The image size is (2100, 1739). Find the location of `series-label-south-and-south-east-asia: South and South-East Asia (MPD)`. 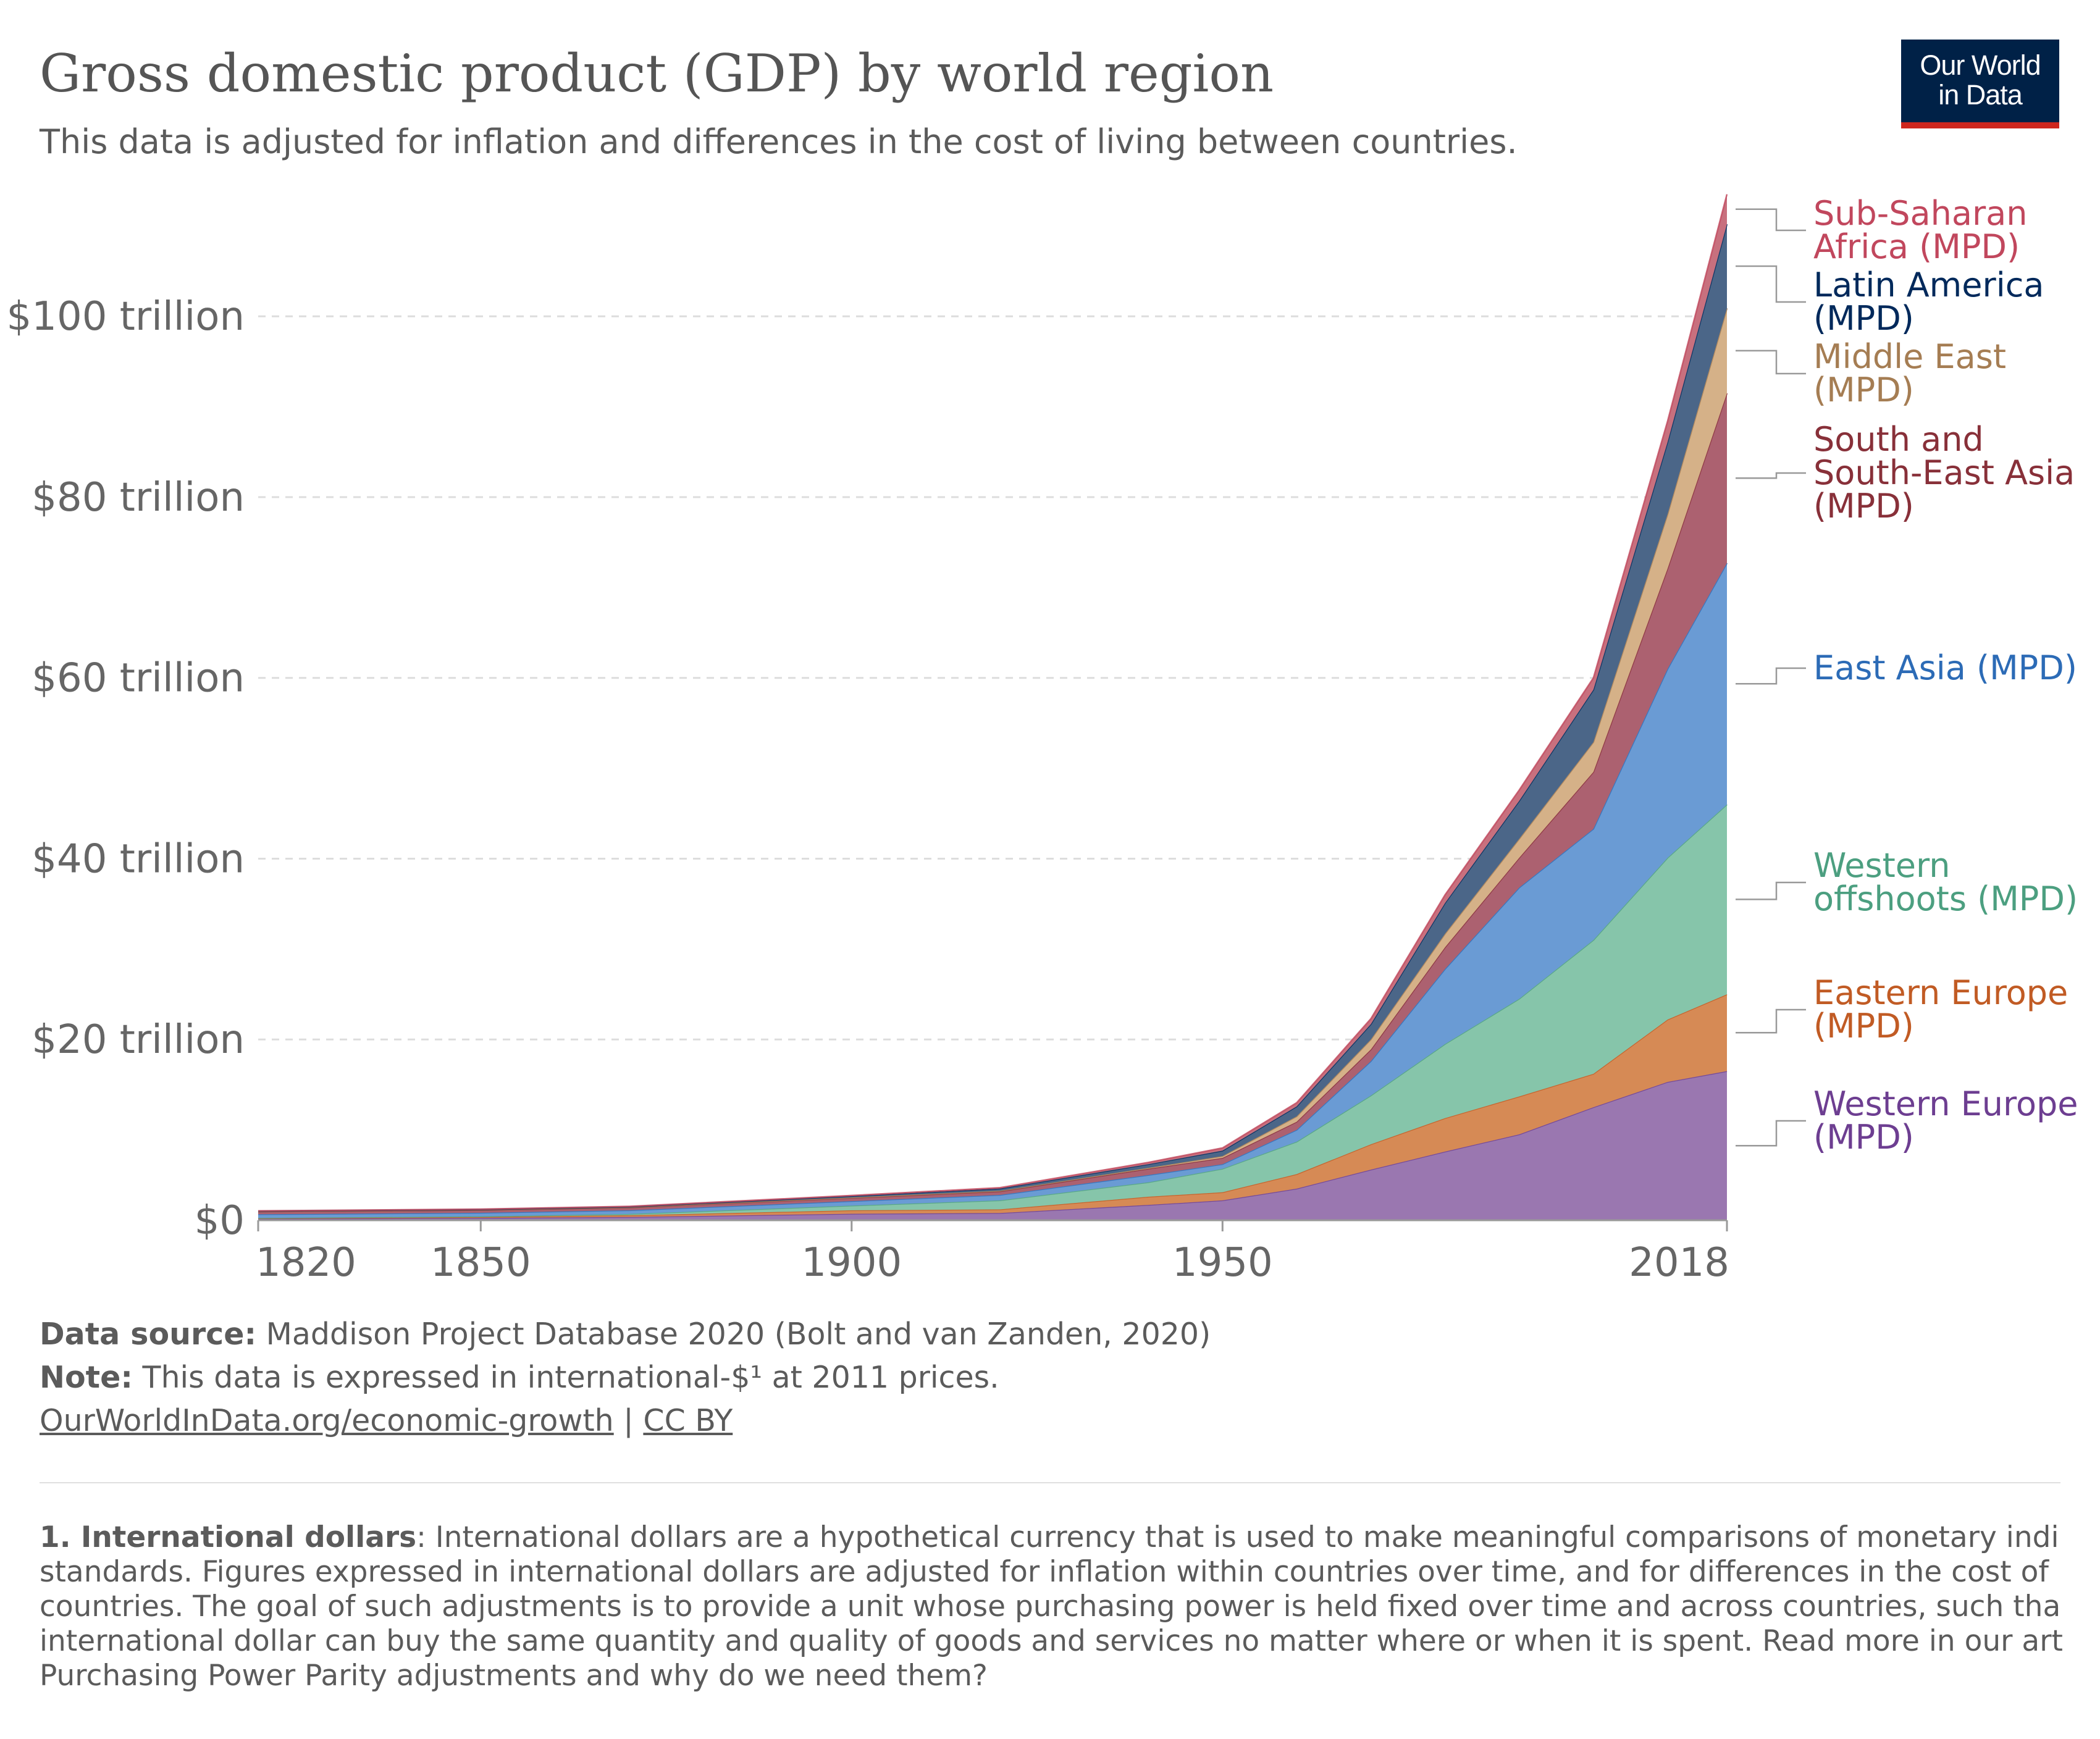

series-label-south-and-south-east-asia: South and South-East Asia (MPD) is located at coordinates (1944, 473).